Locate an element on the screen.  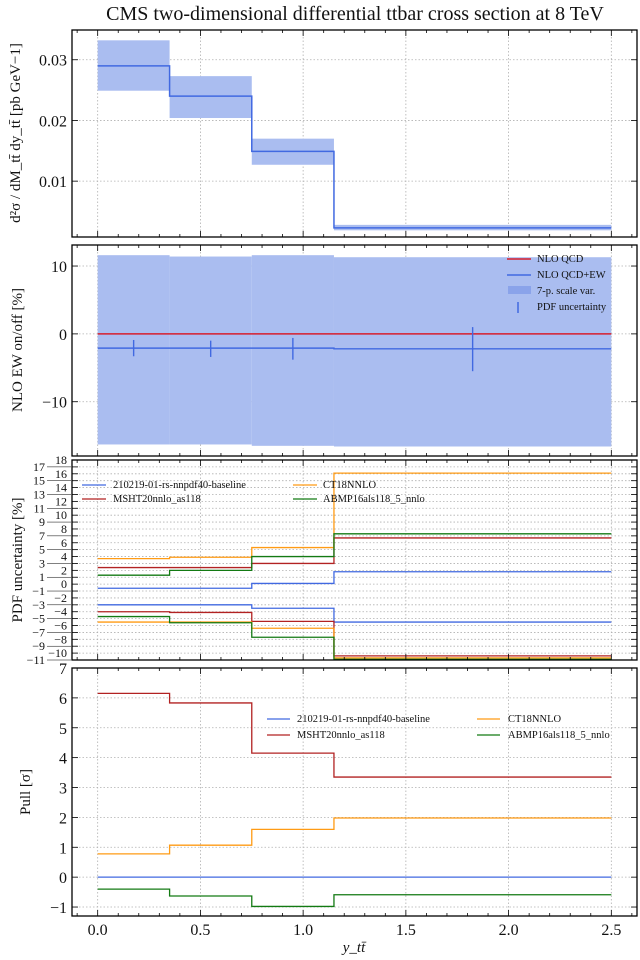
series-line-nlo-qcd-ew is located at coordinates (354, 348).